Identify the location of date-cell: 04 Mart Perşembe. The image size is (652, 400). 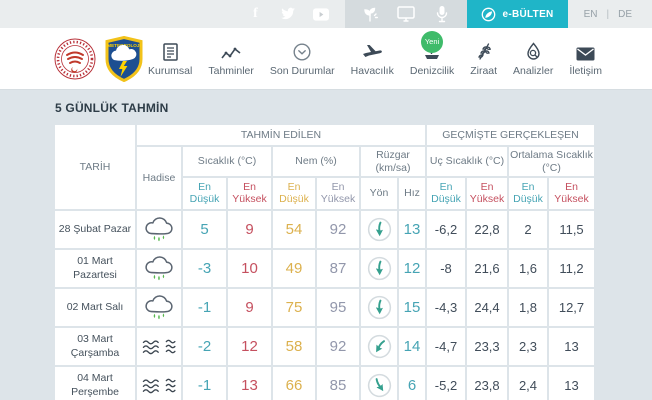
(95, 383).